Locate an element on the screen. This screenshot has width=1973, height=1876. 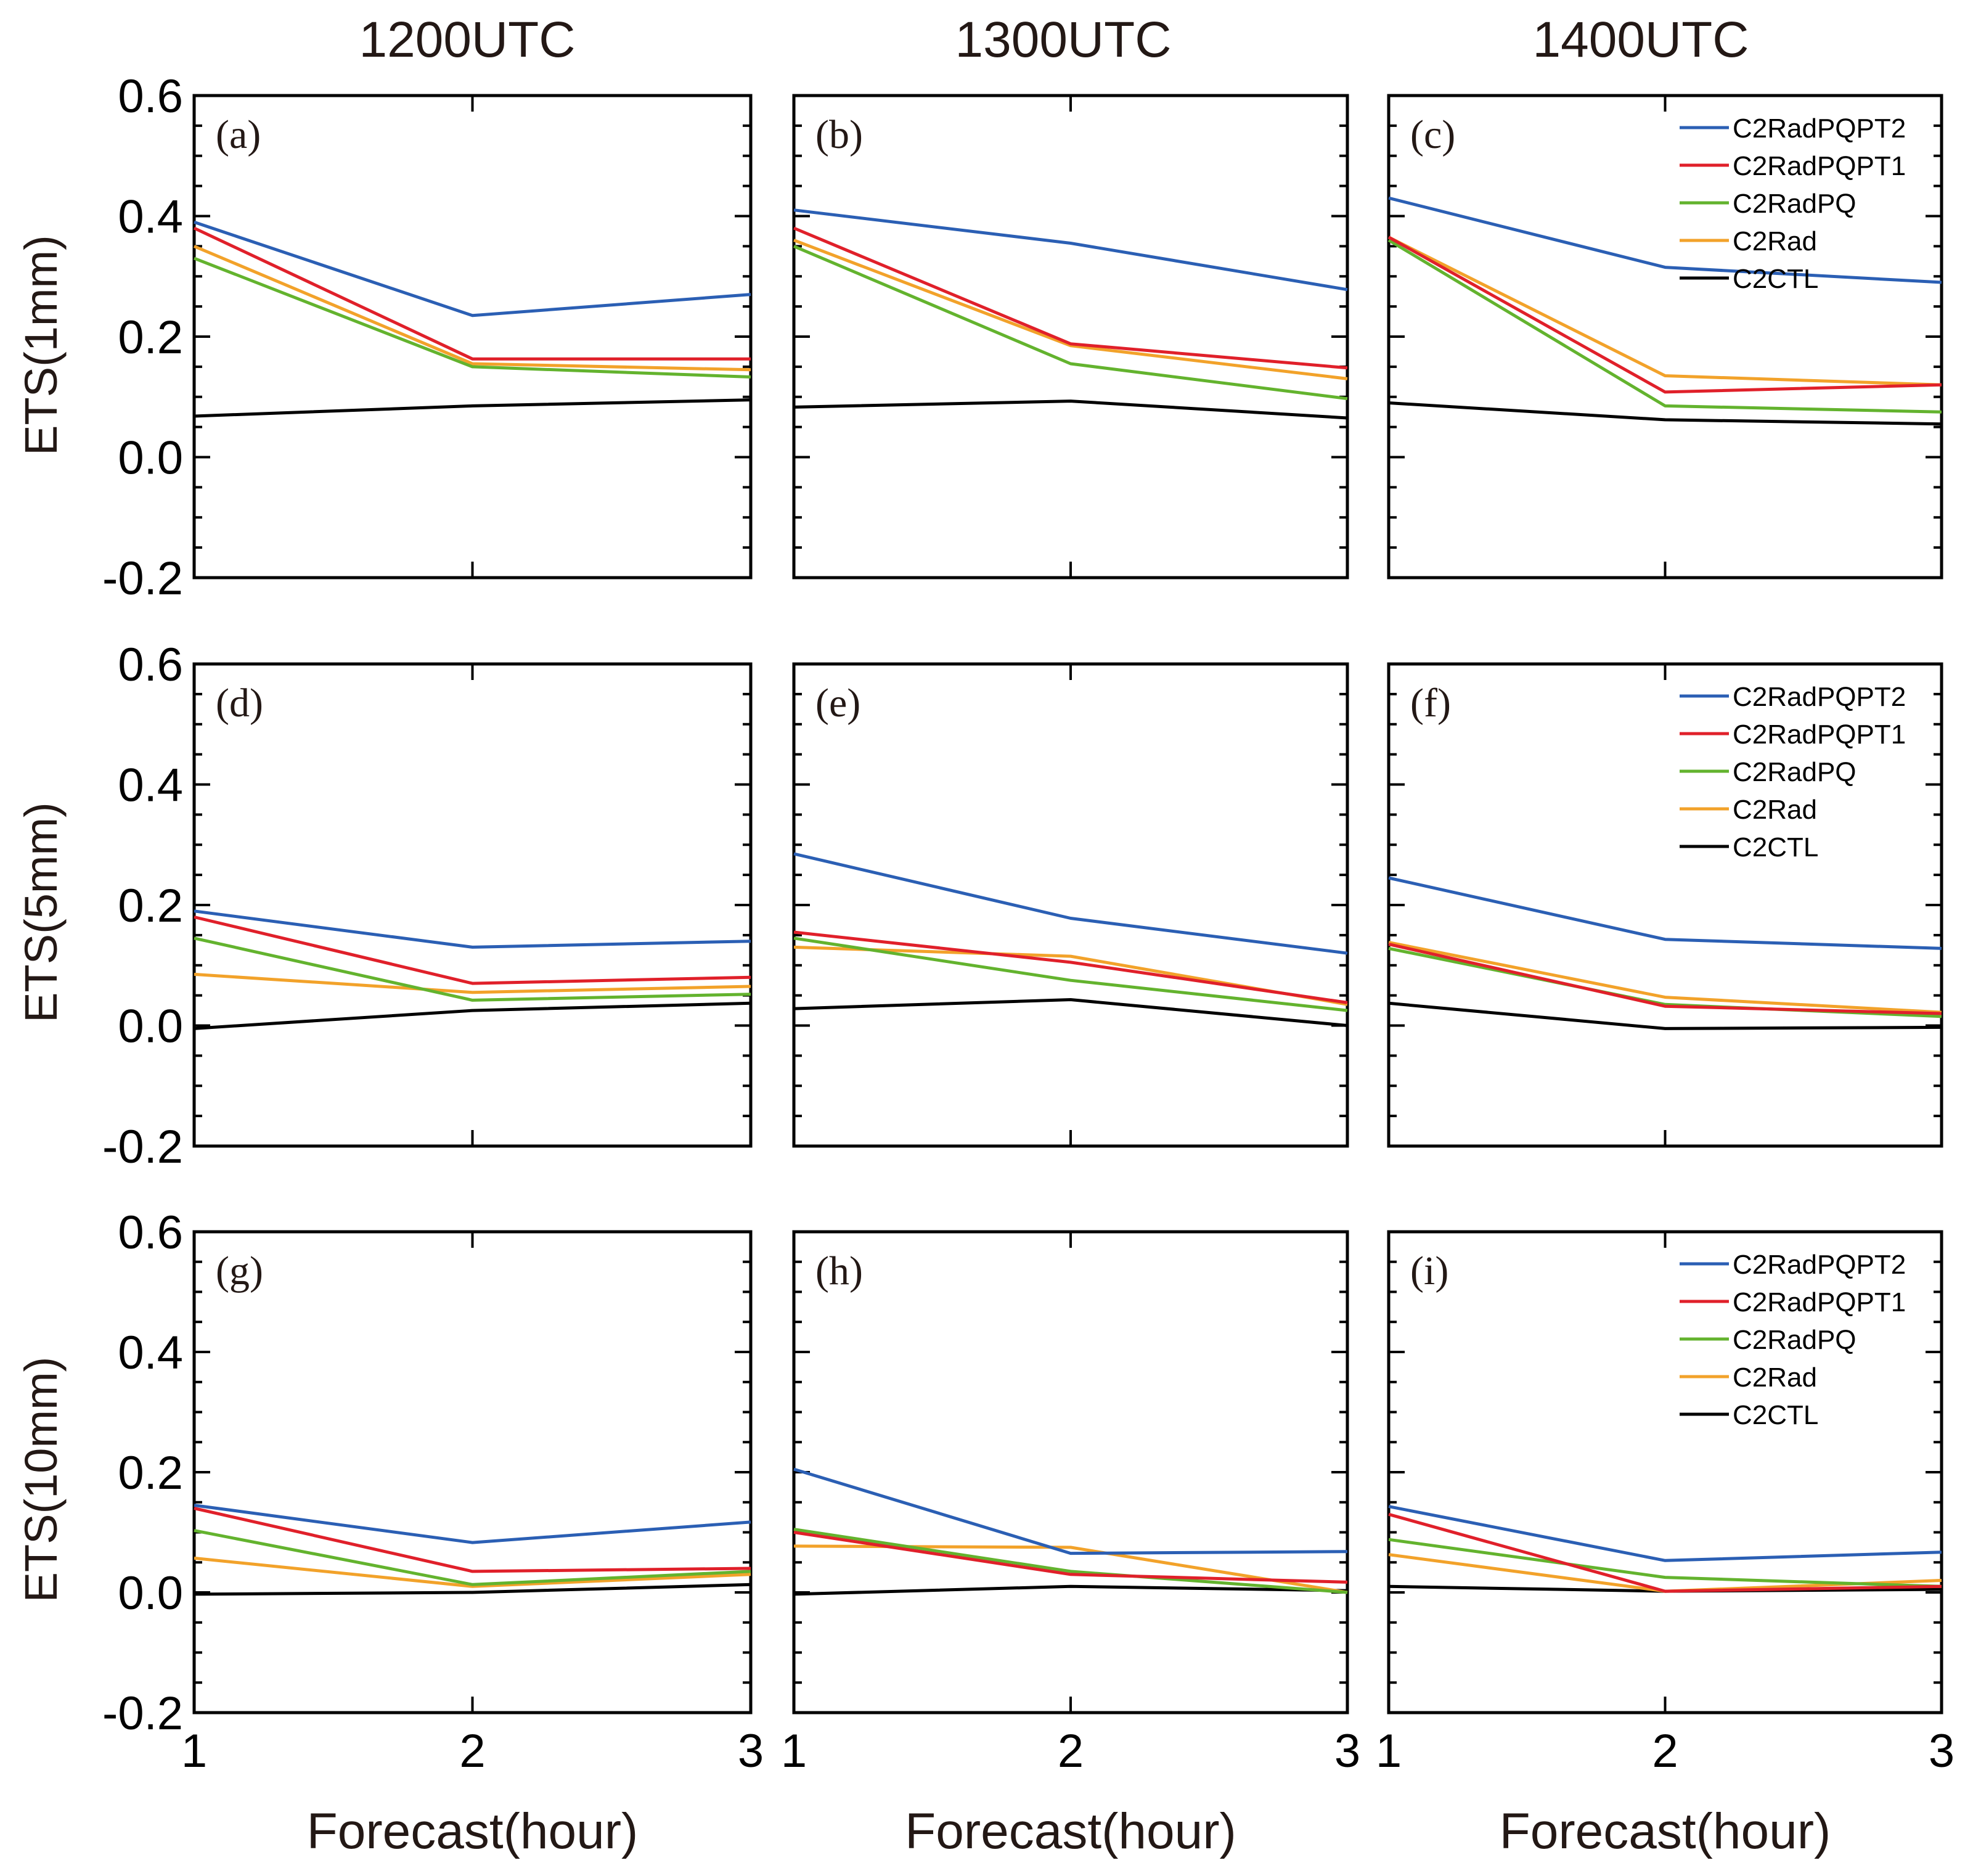
panel-c: (c) C2RadPQPT2 C2RadPQPT1 C2RadPQ C2Rad C2CTL is located at coordinates (1665, 337).